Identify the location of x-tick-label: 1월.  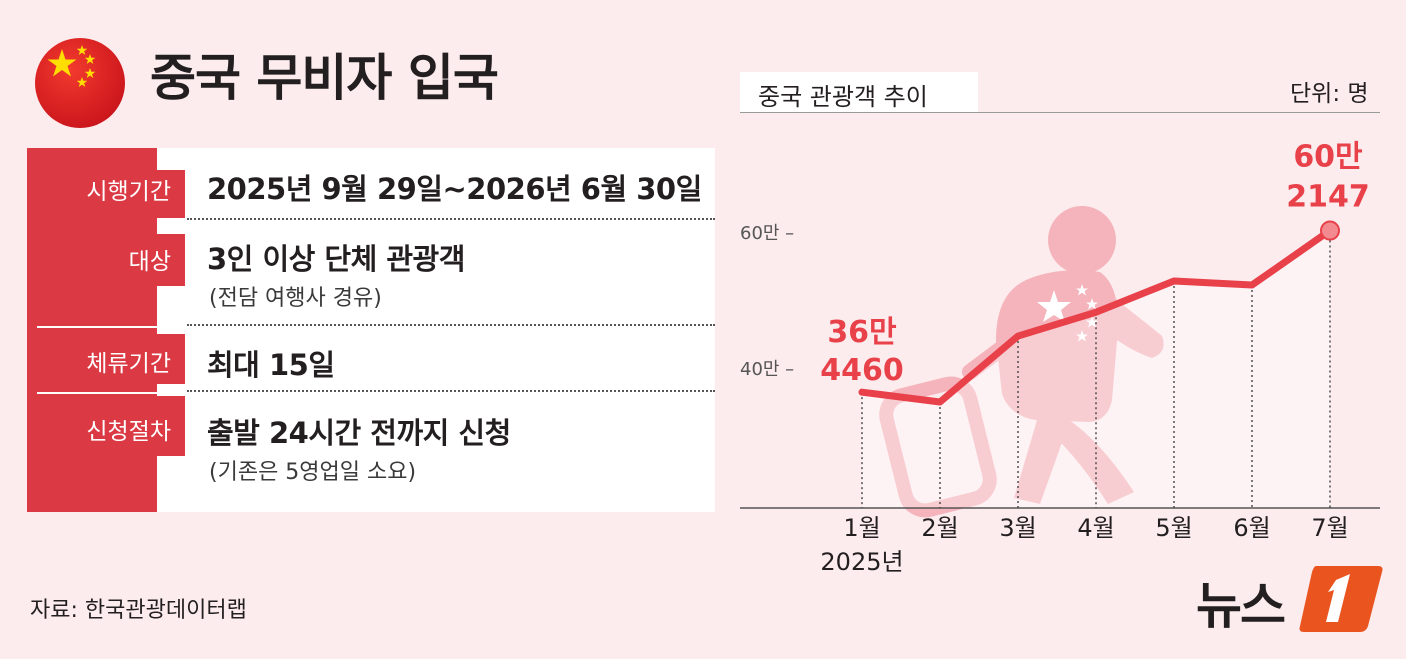
(861, 528).